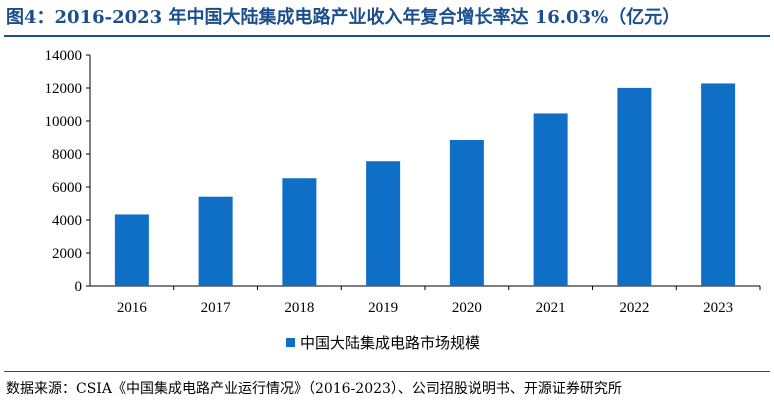 The height and width of the screenshot is (405, 774). I want to click on y-tick-label: 4000, so click(67, 221).